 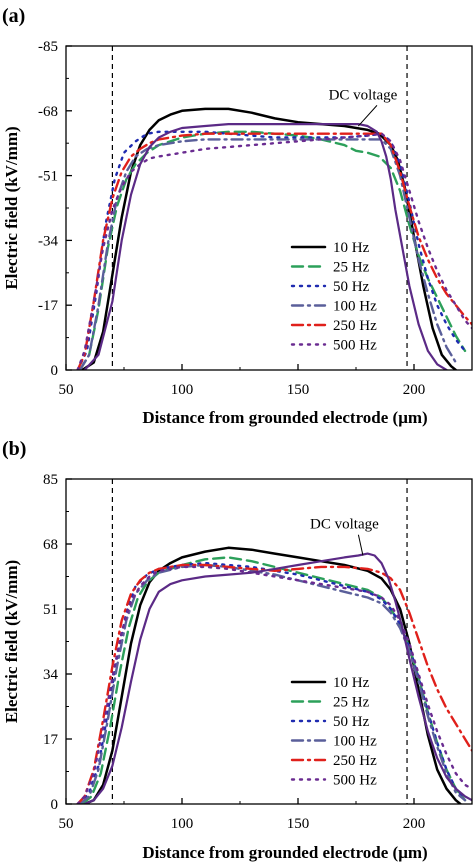 I want to click on y-tick-label: -68, so click(x=48, y=112).